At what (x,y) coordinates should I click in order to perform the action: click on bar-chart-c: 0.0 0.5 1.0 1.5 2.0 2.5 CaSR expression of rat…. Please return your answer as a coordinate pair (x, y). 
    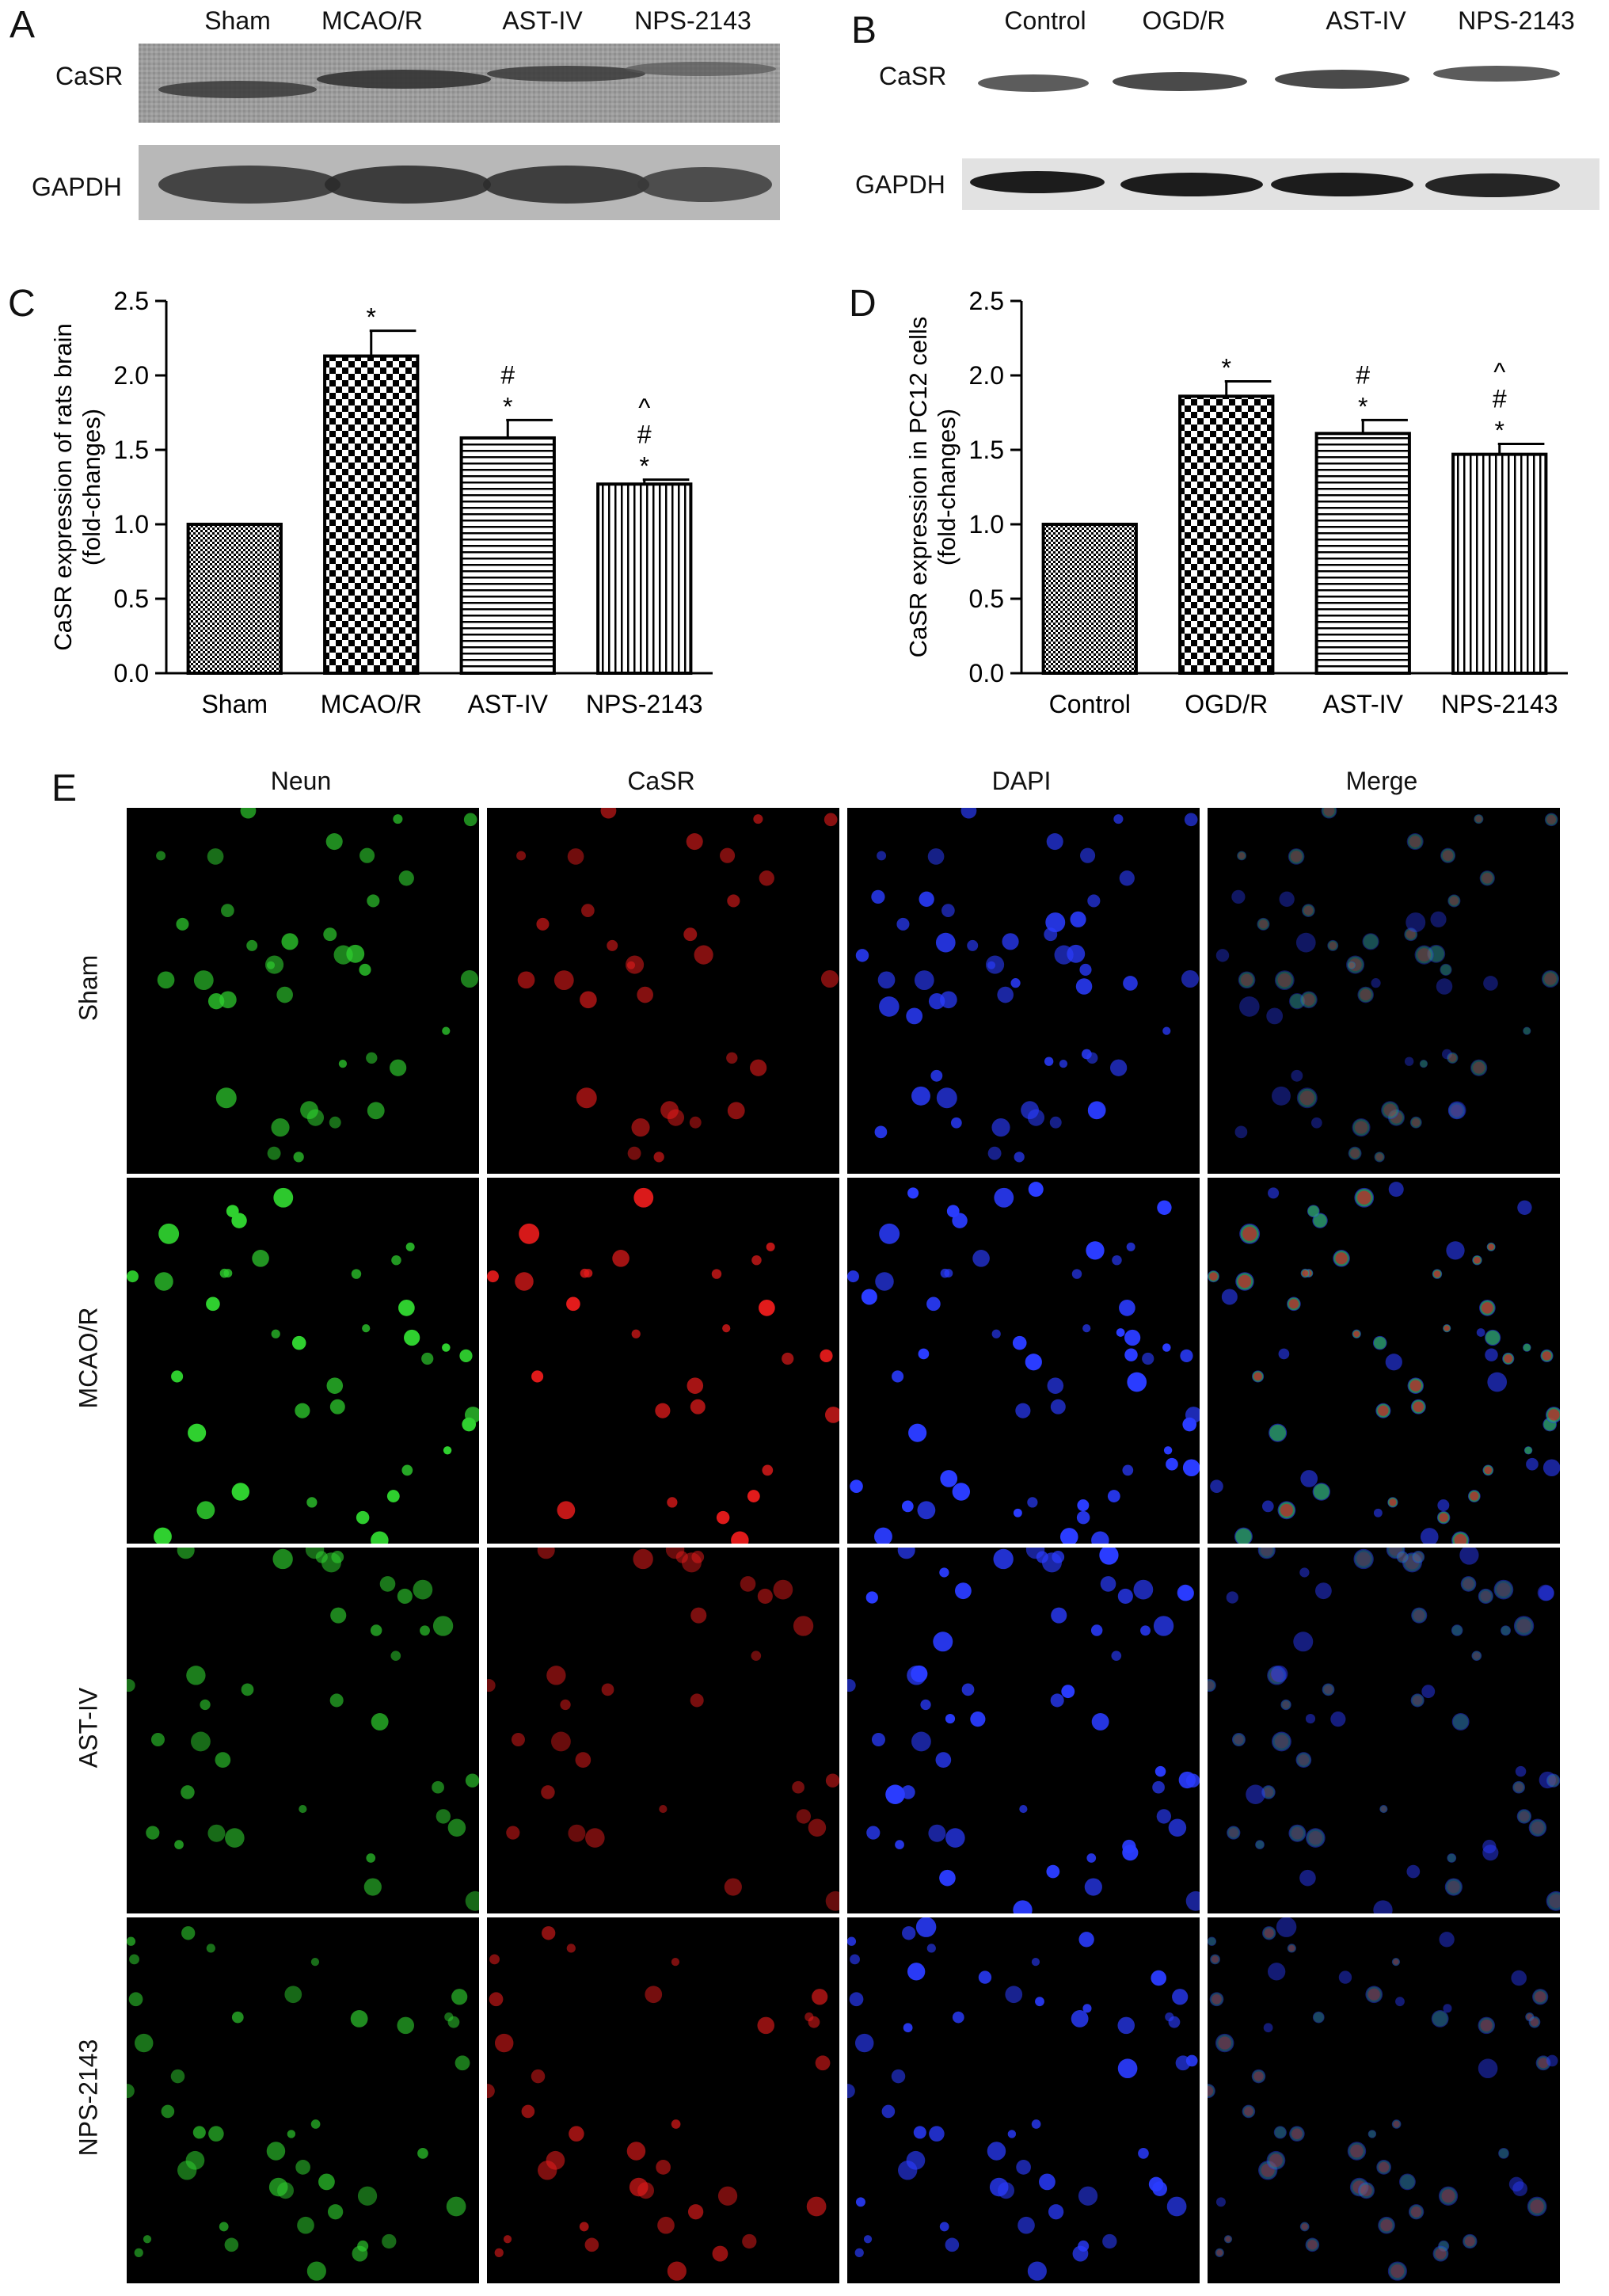
    Looking at the image, I should click on (381, 502).